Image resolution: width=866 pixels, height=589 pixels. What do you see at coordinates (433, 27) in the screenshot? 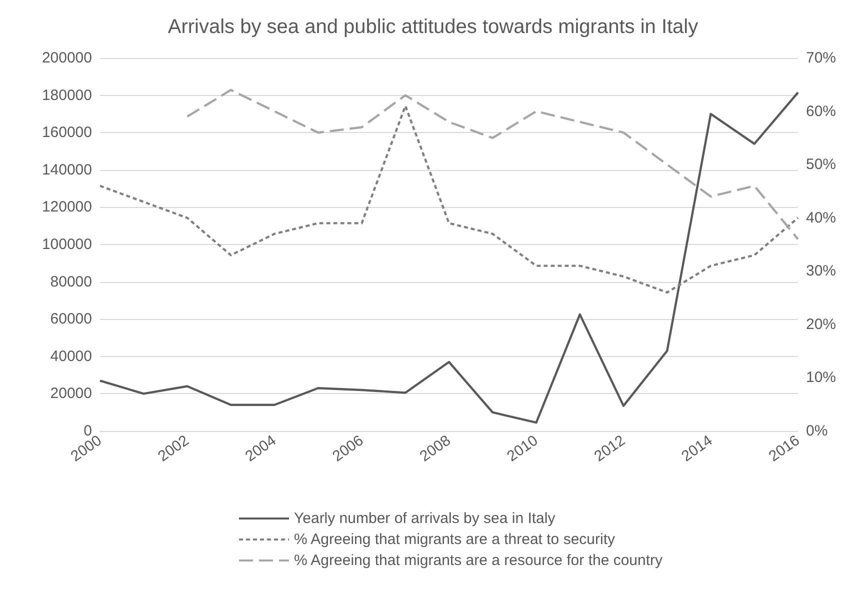
I see `chart-title: Arrivals by sea and public attitudes towards migrants in Italy` at bounding box center [433, 27].